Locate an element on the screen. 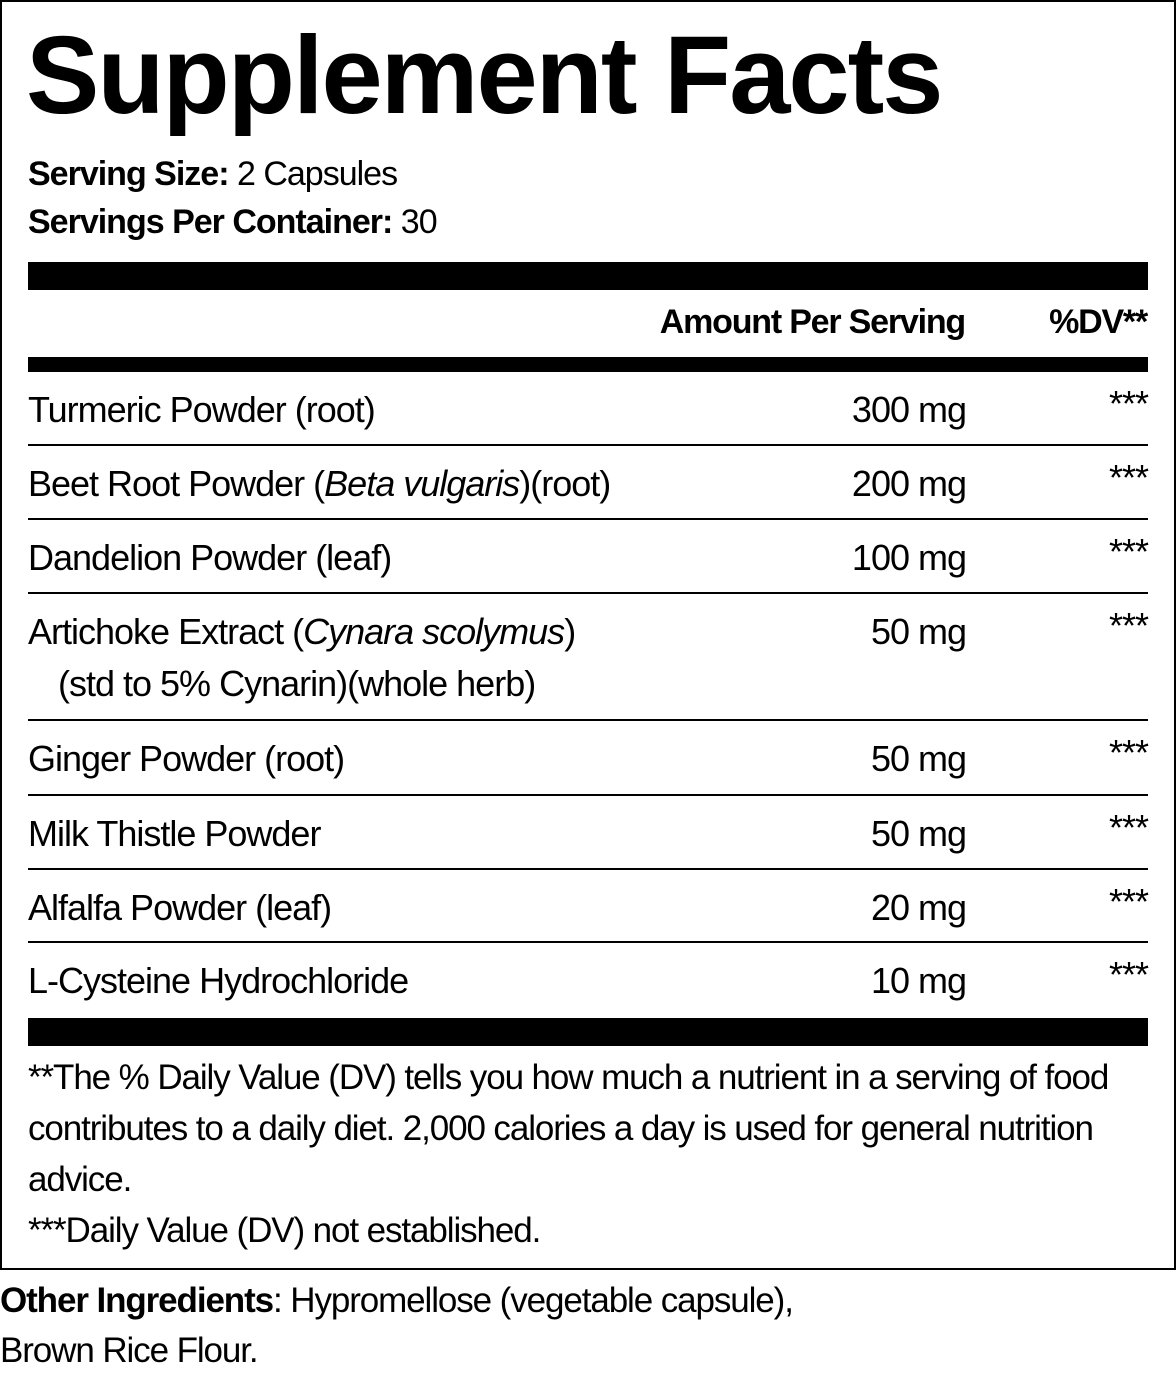 The height and width of the screenshot is (1376, 1176). name-part: Milk Thistle Powder is located at coordinates (174, 833).